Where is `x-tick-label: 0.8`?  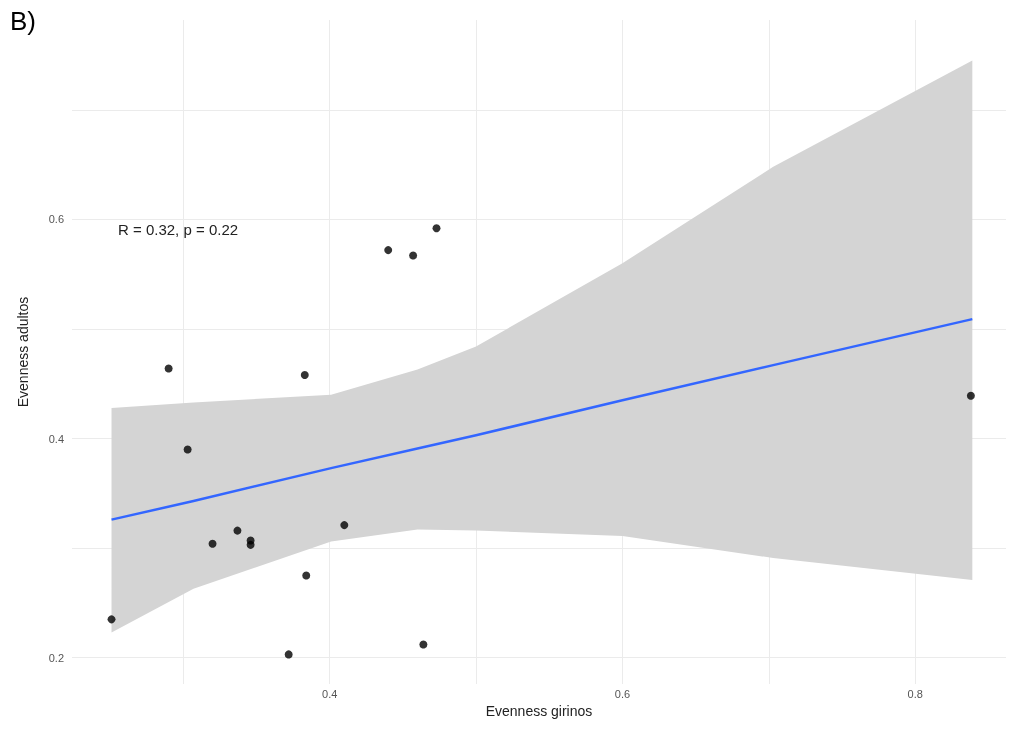
x-tick-label: 0.8 is located at coordinates (915, 693).